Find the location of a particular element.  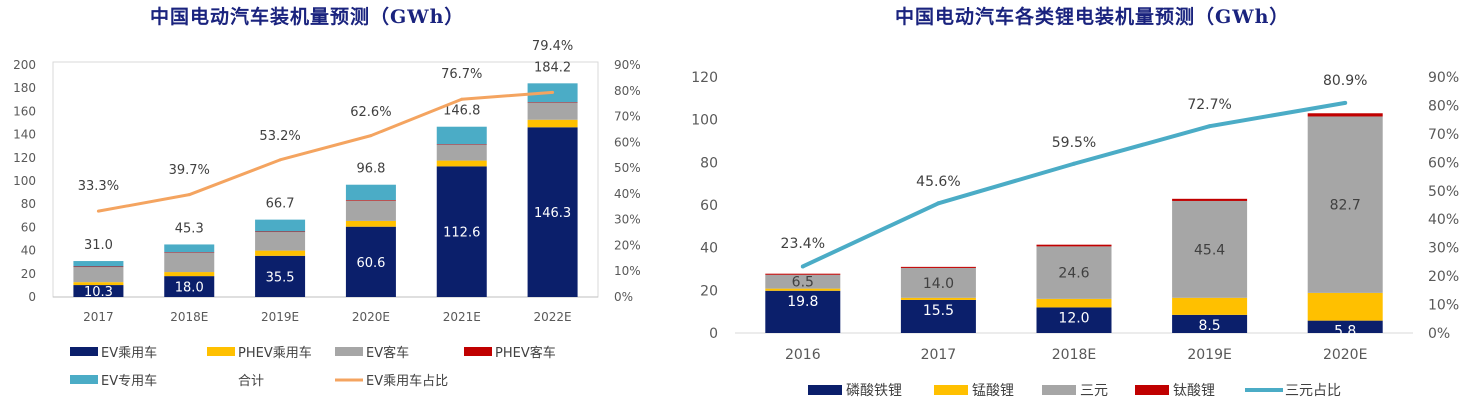

y-tick-label: 140 is located at coordinates (24, 135).